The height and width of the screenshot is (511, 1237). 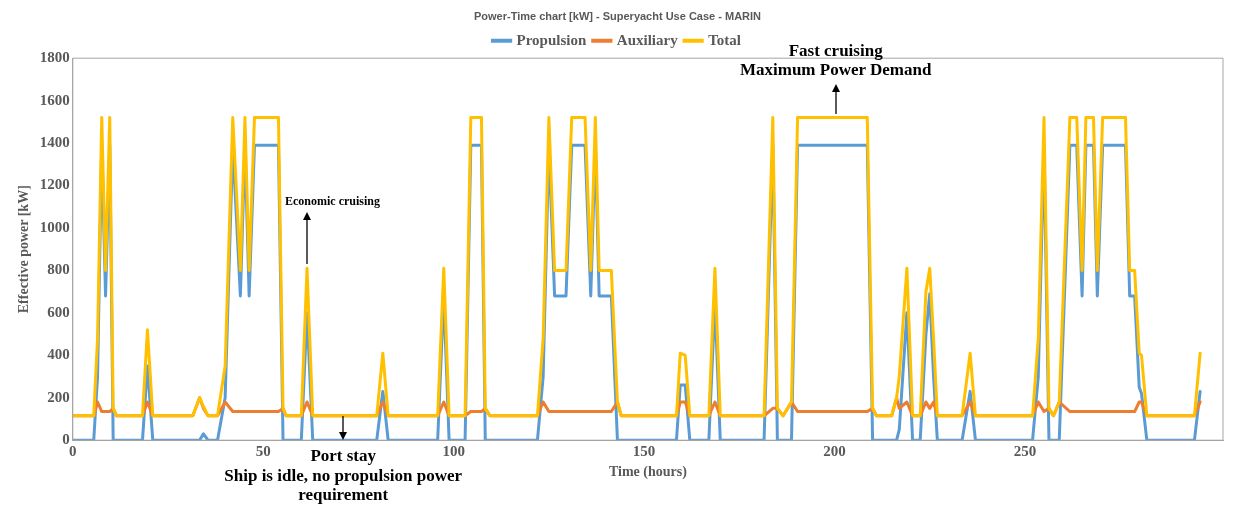 What do you see at coordinates (58, 396) in the screenshot?
I see `y-tick-label: 200` at bounding box center [58, 396].